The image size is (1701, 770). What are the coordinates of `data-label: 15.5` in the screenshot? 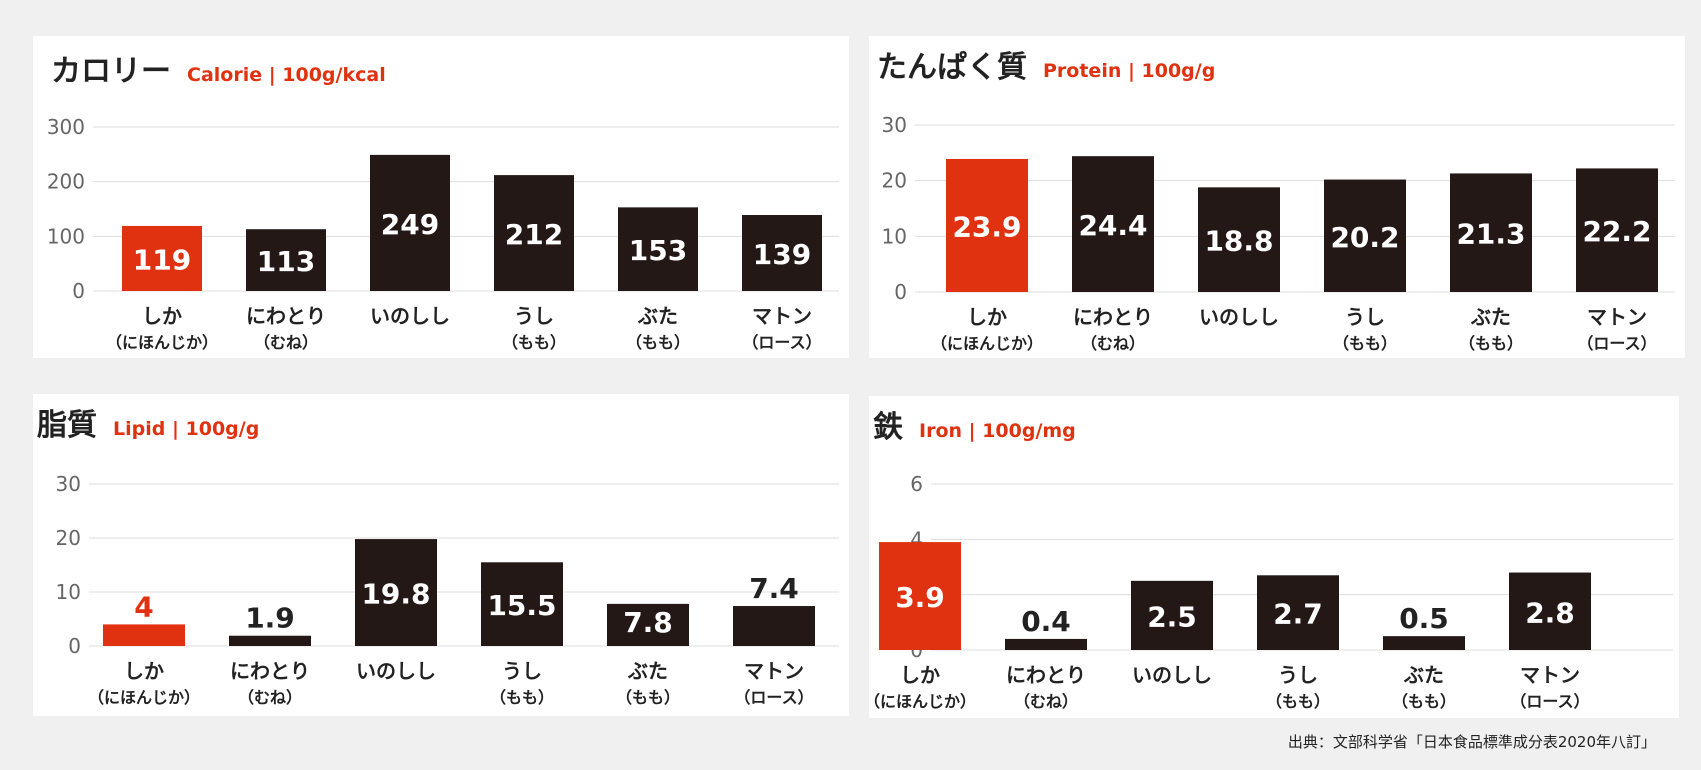 It's located at (521, 605).